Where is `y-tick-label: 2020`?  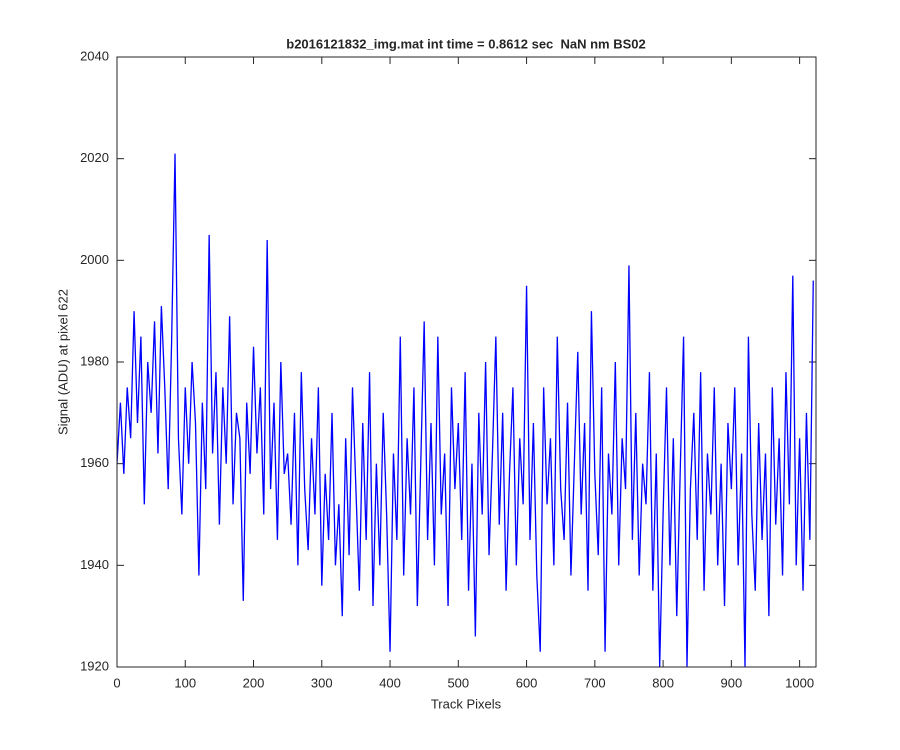
y-tick-label: 2020 is located at coordinates (94, 157).